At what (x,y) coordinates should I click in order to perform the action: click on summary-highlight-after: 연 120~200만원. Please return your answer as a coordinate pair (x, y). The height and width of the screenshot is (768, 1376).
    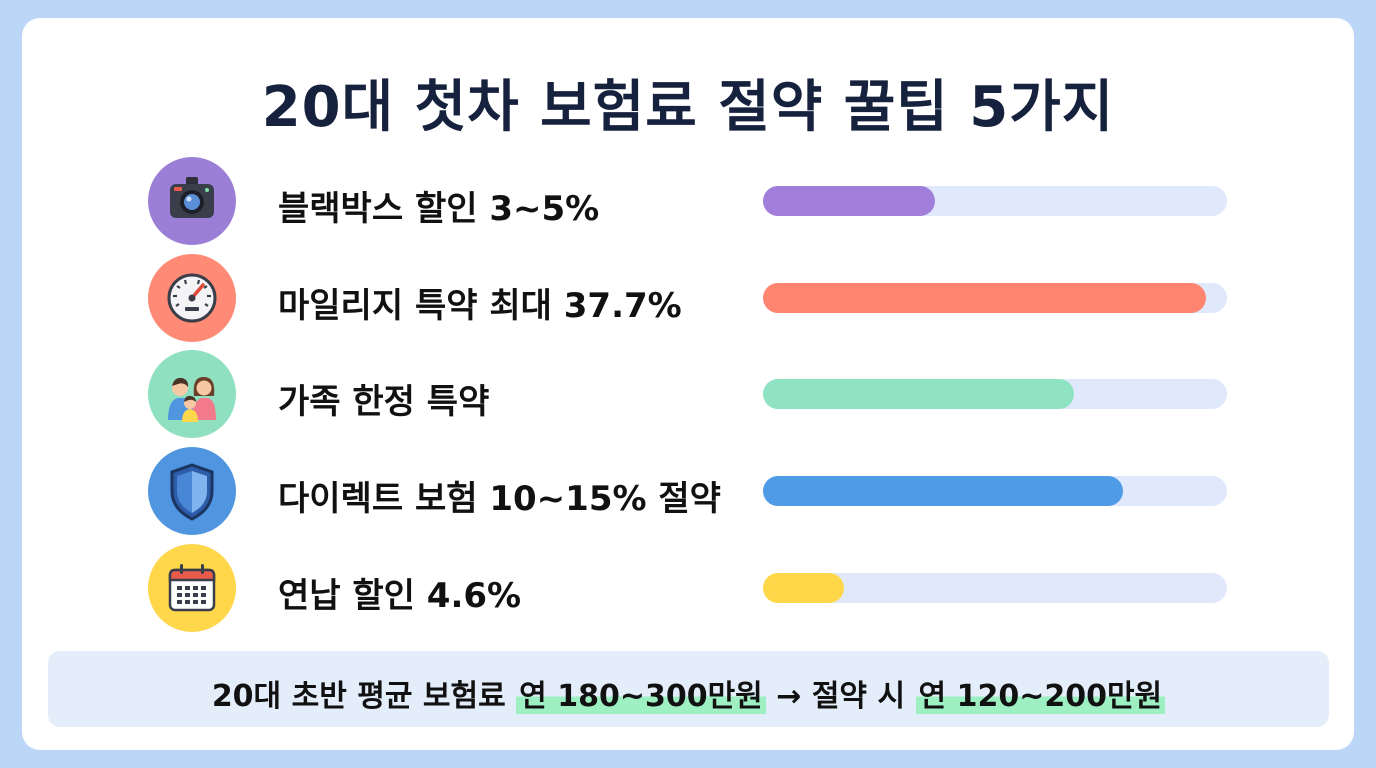
    Looking at the image, I should click on (1040, 696).